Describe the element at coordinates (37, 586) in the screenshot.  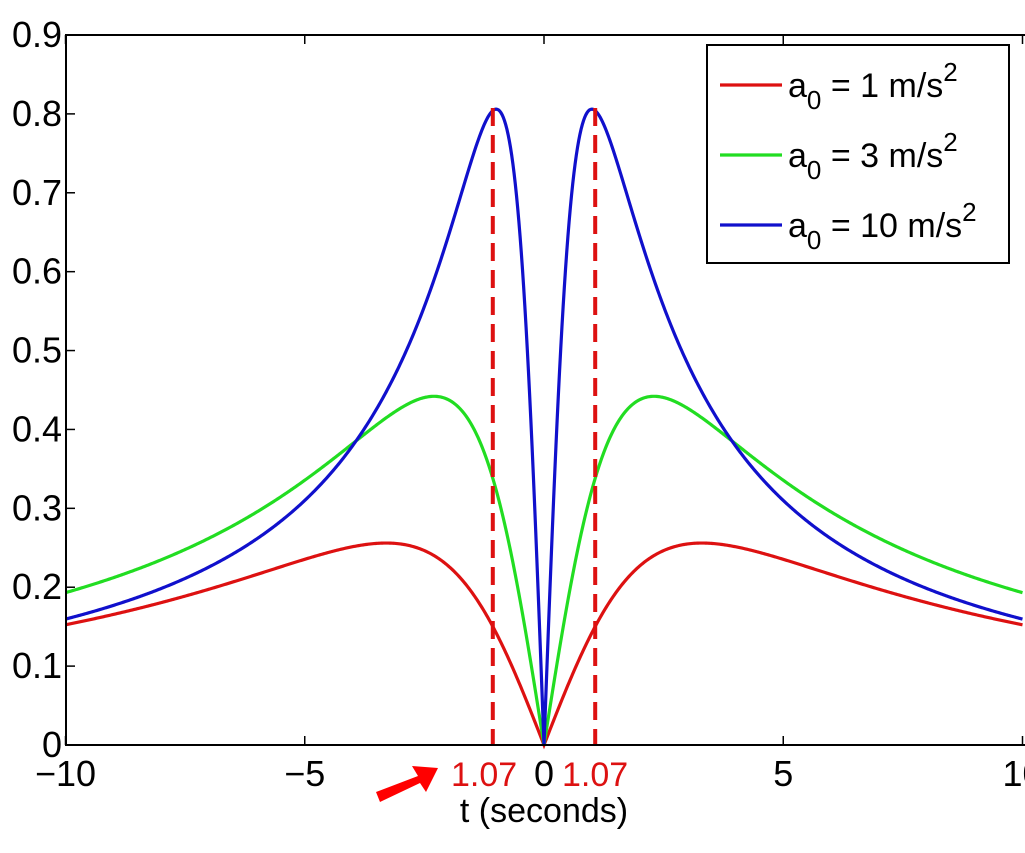
I see `y-tick-label: 0.2` at that location.